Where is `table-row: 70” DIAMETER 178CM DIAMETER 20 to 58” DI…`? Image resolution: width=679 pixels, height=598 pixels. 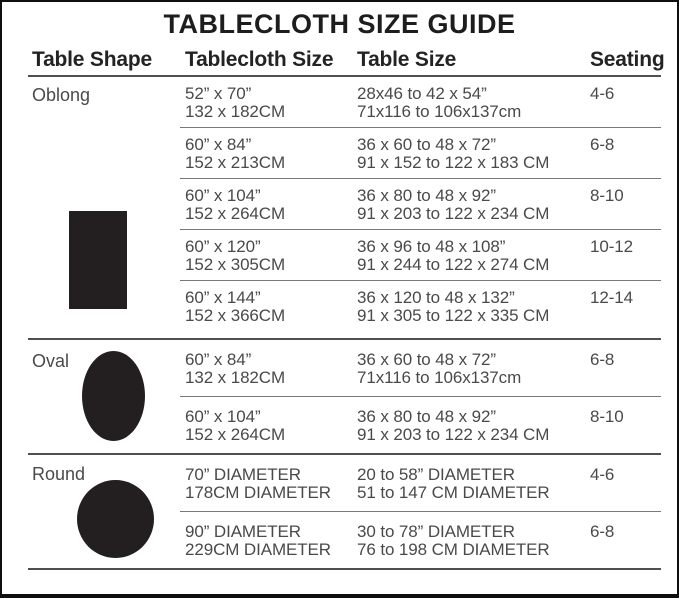 table-row: 70” DIAMETER 178CM DIAMETER 20 to 58” DI… is located at coordinates (420, 483).